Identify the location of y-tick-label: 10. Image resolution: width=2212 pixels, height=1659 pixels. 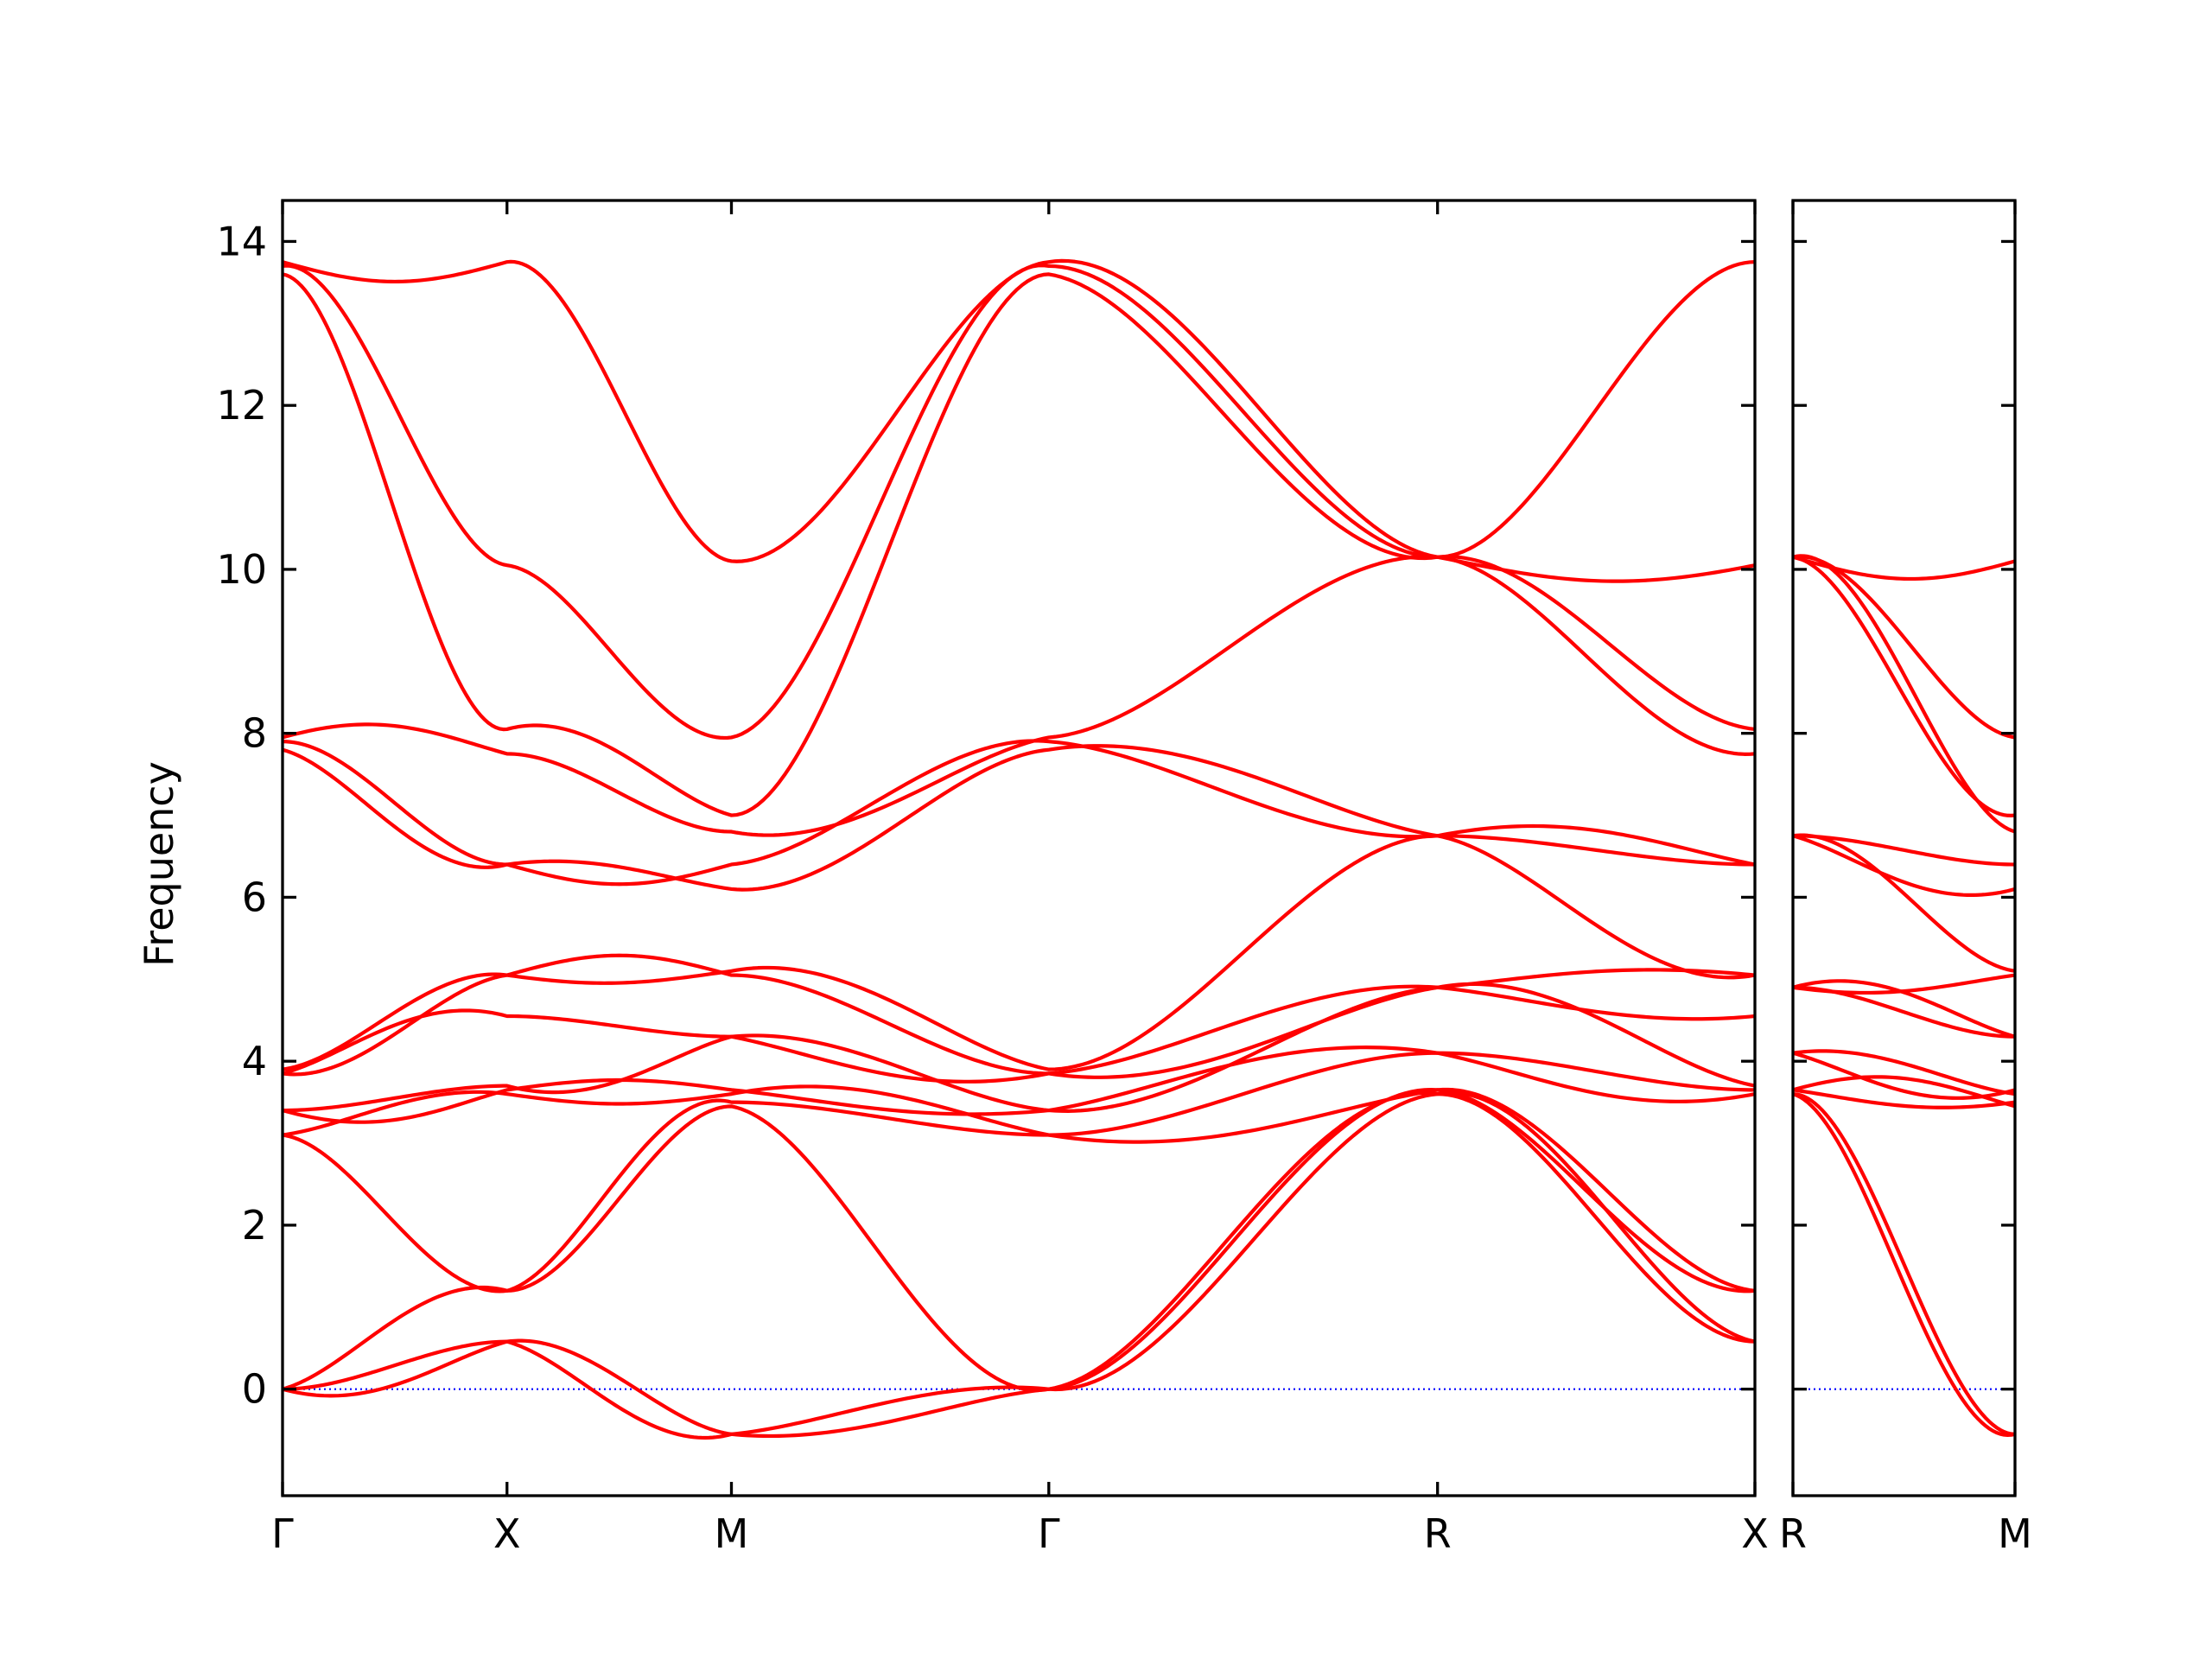
(241, 569).